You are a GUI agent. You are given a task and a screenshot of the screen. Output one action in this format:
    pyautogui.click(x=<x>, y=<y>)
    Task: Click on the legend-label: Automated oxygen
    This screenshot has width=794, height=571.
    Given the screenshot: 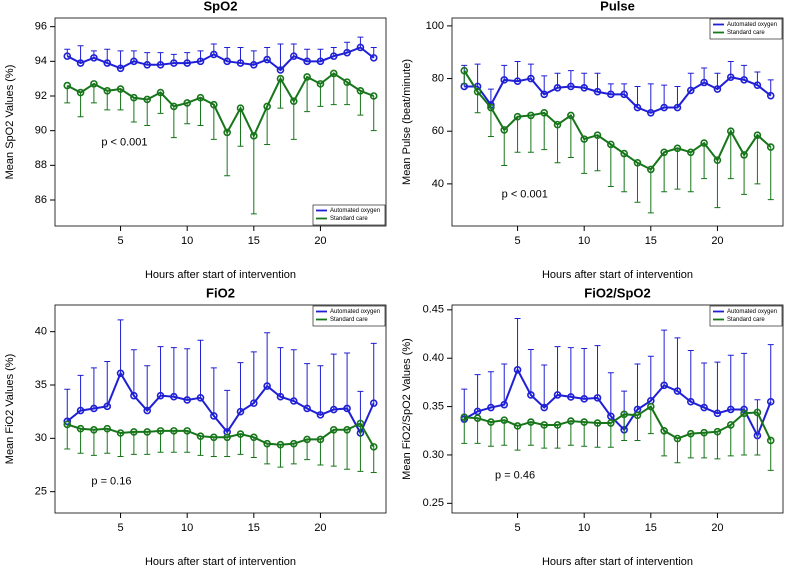 What is the action you would take?
    pyautogui.click(x=355, y=312)
    